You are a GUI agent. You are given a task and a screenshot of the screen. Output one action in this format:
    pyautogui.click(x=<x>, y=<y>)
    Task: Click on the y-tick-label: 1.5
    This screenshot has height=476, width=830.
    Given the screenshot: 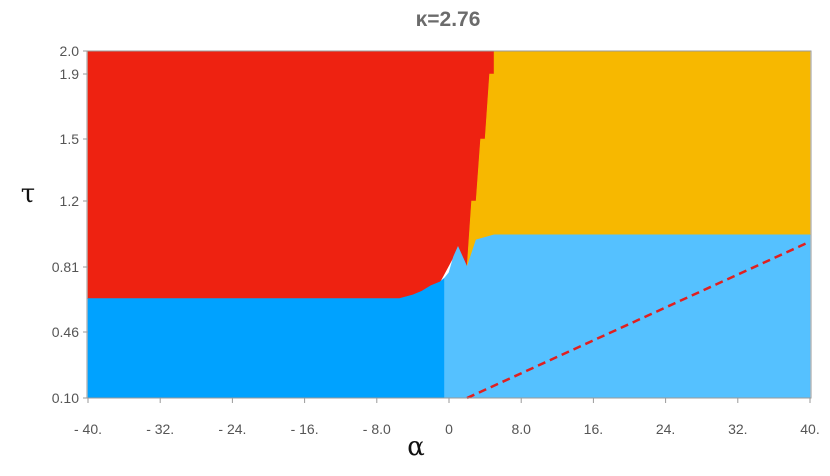 What is the action you would take?
    pyautogui.click(x=70, y=139)
    